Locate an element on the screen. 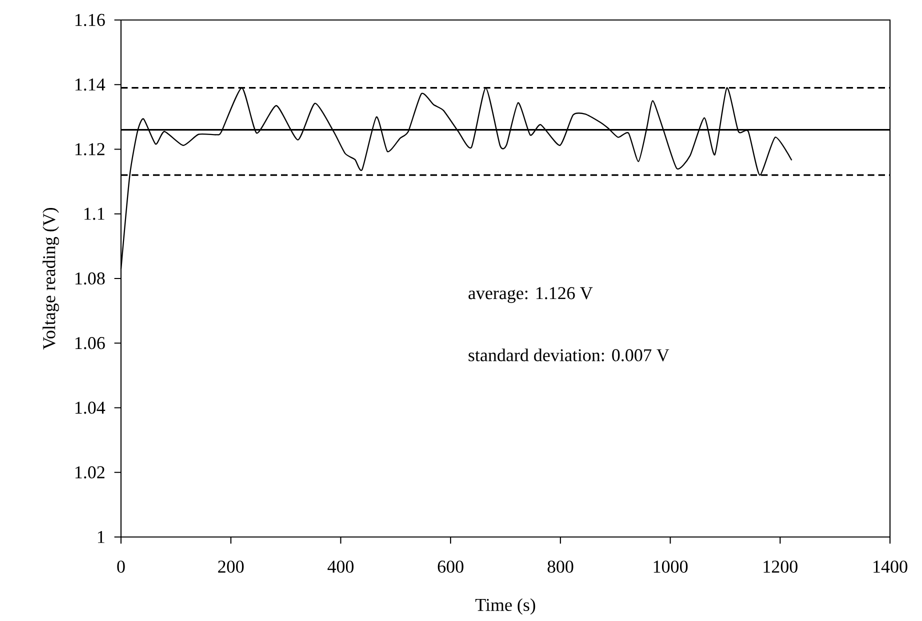 This screenshot has width=922, height=621. y-tick-label: 1 is located at coordinates (101, 537).